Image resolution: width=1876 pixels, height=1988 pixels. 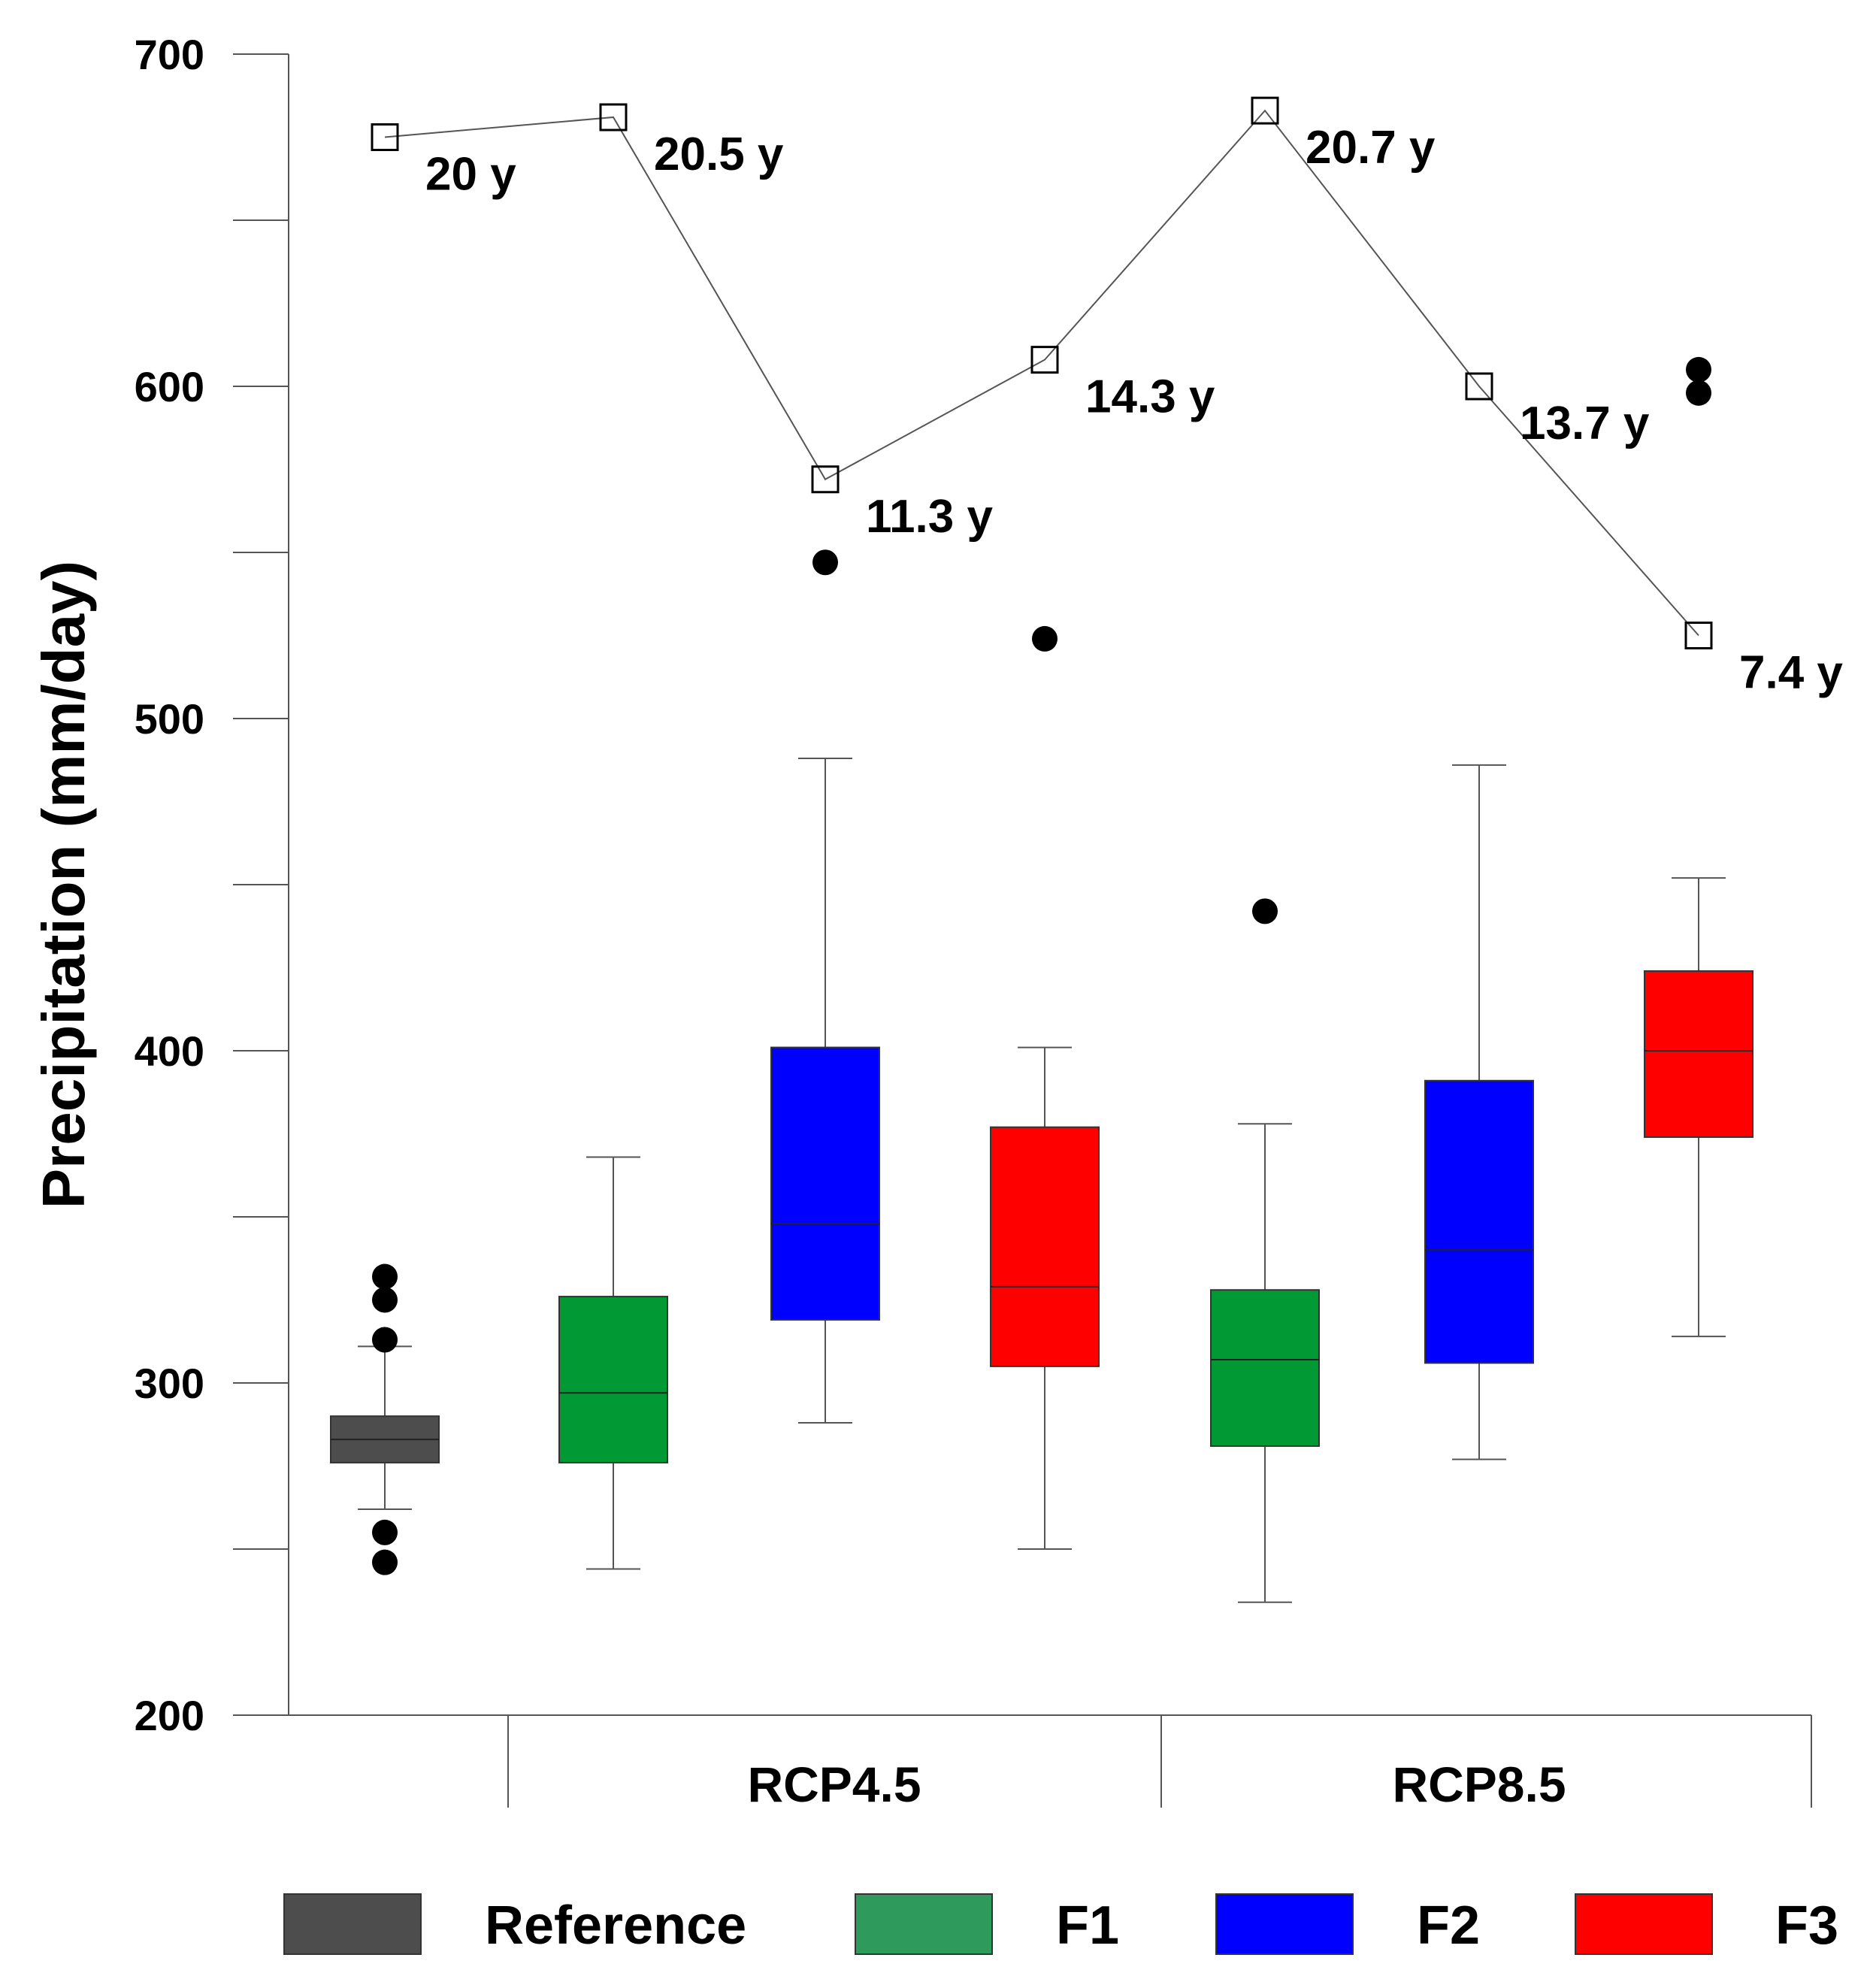 What do you see at coordinates (825, 987) in the screenshot?
I see `box-rcp45-f2` at bounding box center [825, 987].